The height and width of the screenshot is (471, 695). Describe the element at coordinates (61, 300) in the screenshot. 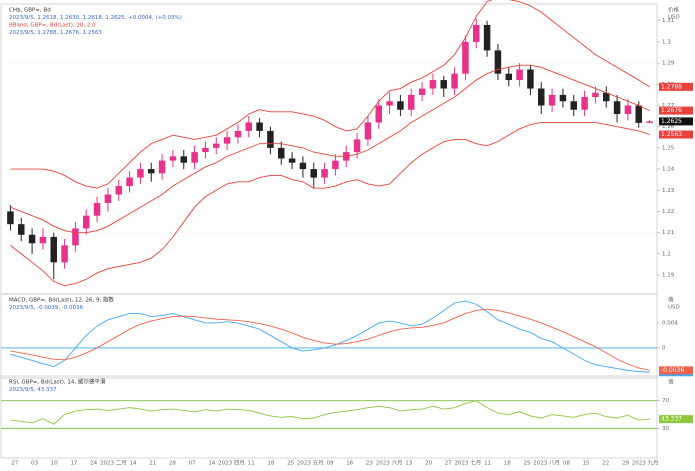

I see `panel-label: MACD, GBP=, Bd(Last), 12, 26, 9, 指数` at that location.